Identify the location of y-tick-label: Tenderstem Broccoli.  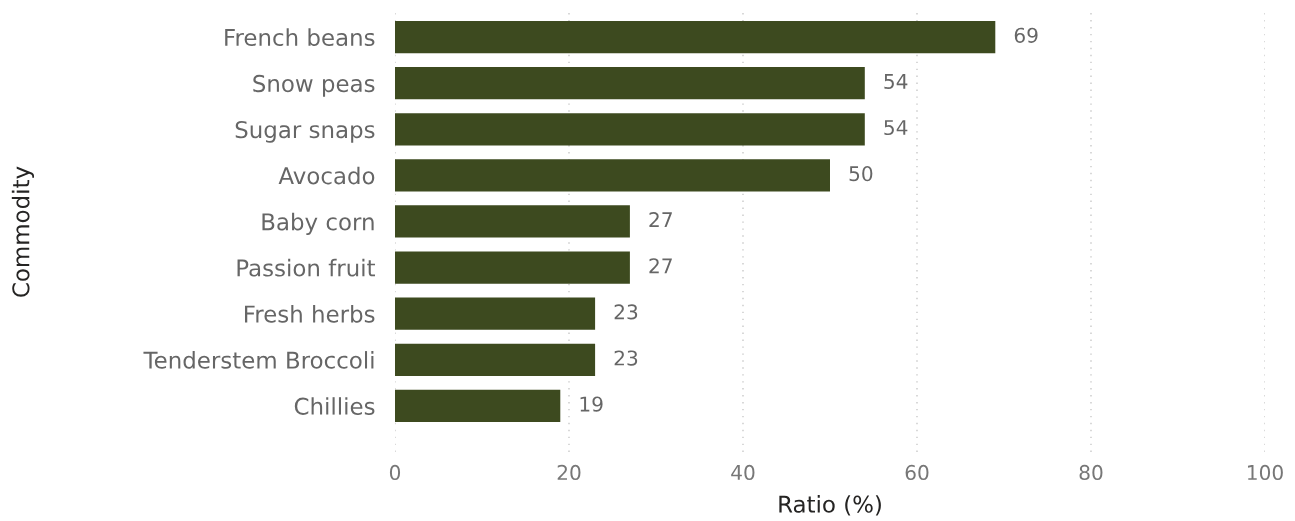
(258, 360).